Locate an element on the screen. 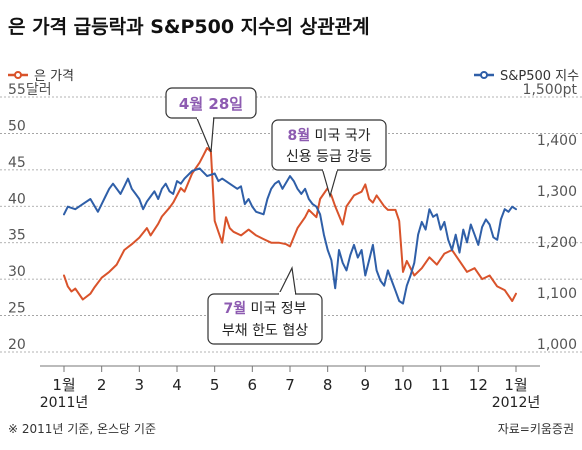 The height and width of the screenshot is (450, 582). legend-item-sp500: S&P500 지수 is located at coordinates (526, 76).